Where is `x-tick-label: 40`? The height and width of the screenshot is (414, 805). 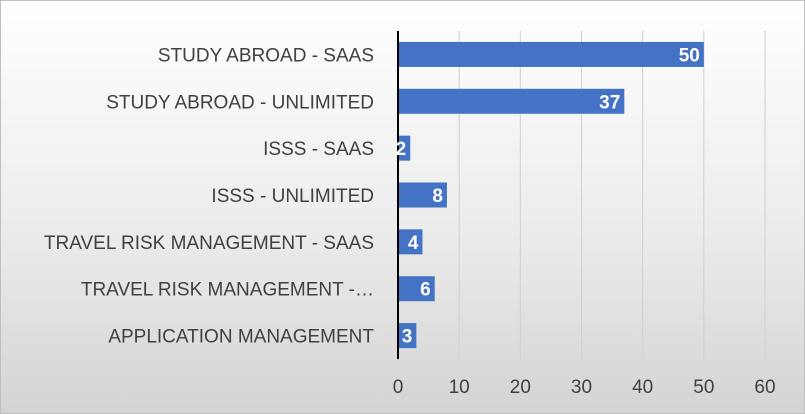
x-tick-label: 40 is located at coordinates (642, 387).